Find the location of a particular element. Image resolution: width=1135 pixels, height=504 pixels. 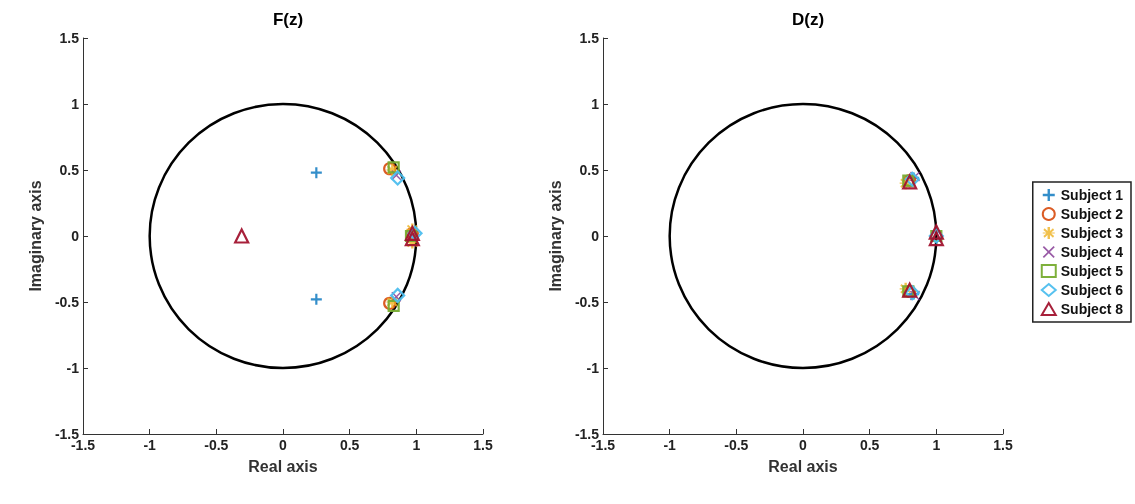

legend-label: Subject 1 is located at coordinates (1092, 195).